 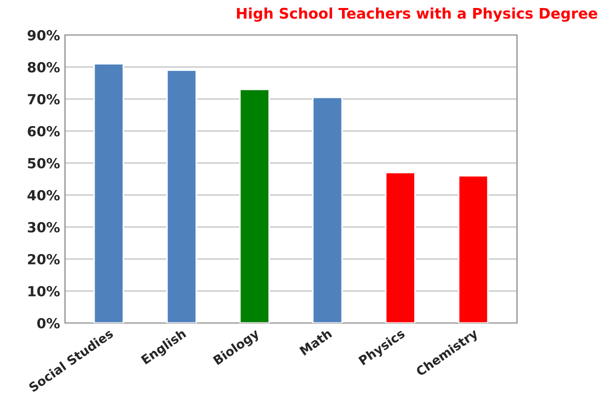 What do you see at coordinates (44, 195) in the screenshot?
I see `y-tick-label: 40%` at bounding box center [44, 195].